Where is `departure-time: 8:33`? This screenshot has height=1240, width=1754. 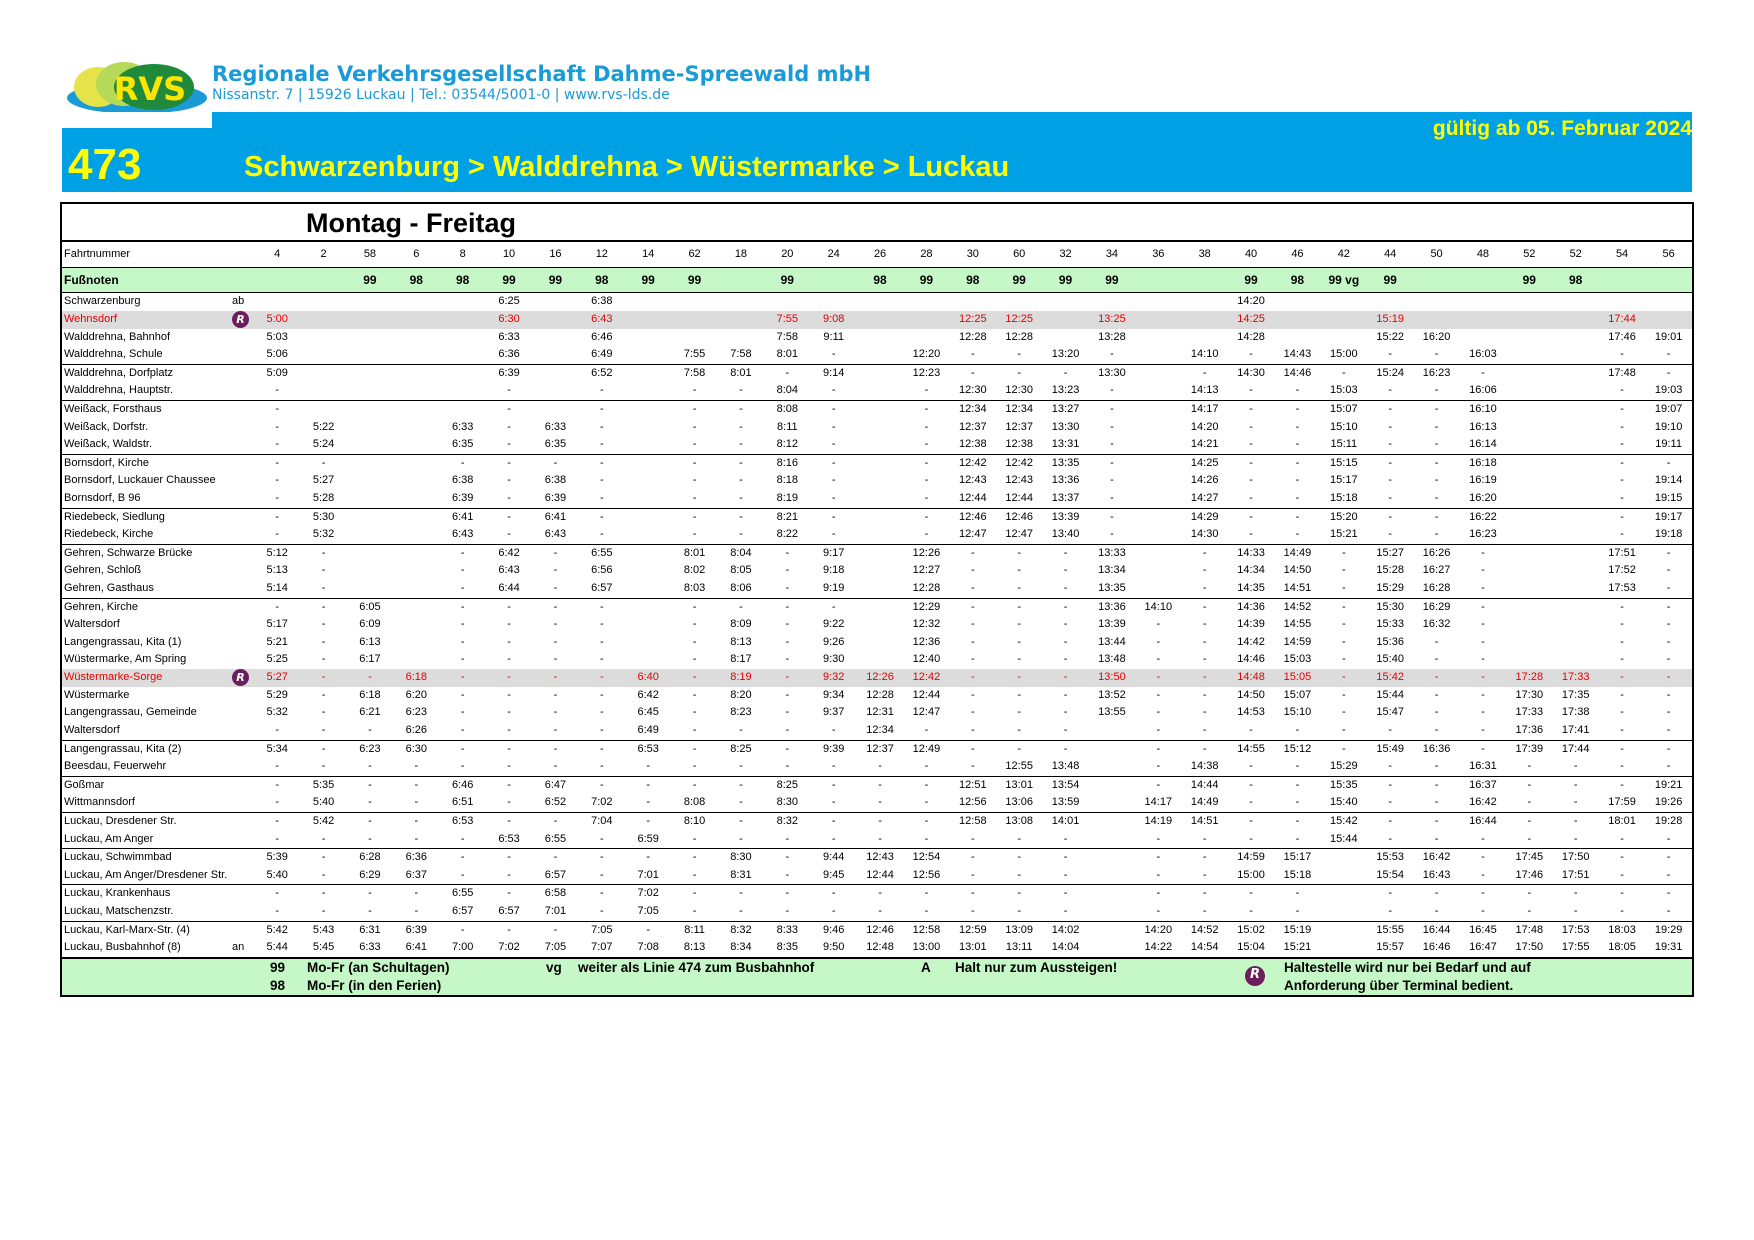 departure-time: 8:33 is located at coordinates (787, 930).